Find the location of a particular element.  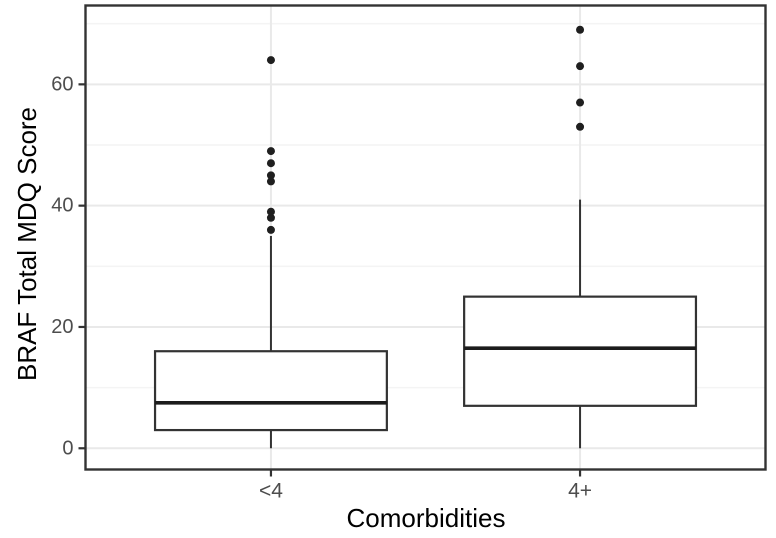

y-axis-title: BRAF Total MDQ Score is located at coordinates (27, 244).